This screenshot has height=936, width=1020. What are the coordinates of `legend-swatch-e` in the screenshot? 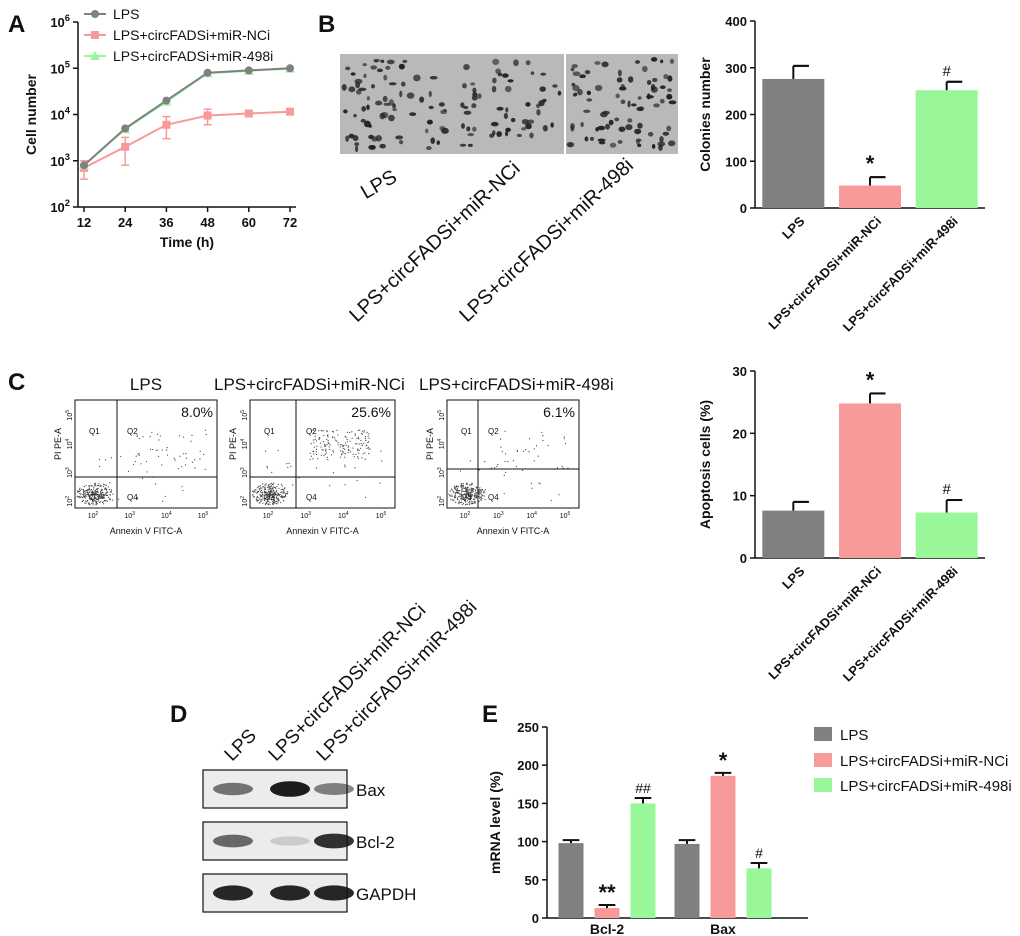 It's located at (823, 734).